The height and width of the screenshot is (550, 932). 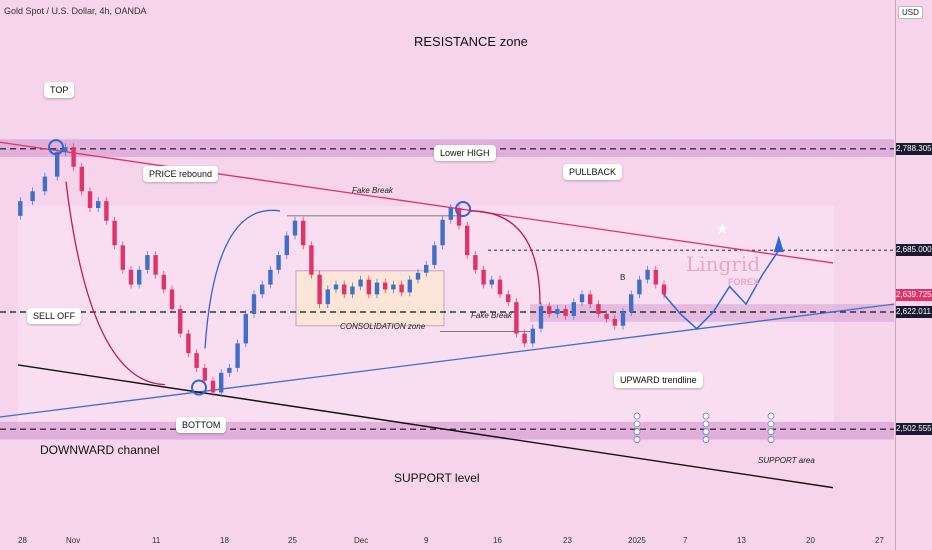 I want to click on currency-label: USD, so click(x=910, y=12).